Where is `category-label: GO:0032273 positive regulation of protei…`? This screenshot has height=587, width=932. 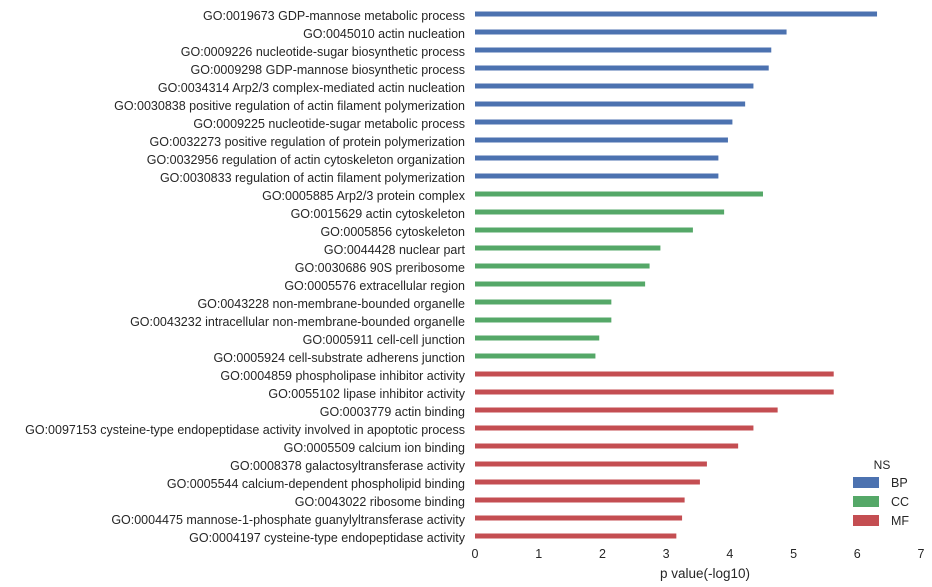 category-label: GO:0032273 positive regulation of protei… is located at coordinates (308, 142).